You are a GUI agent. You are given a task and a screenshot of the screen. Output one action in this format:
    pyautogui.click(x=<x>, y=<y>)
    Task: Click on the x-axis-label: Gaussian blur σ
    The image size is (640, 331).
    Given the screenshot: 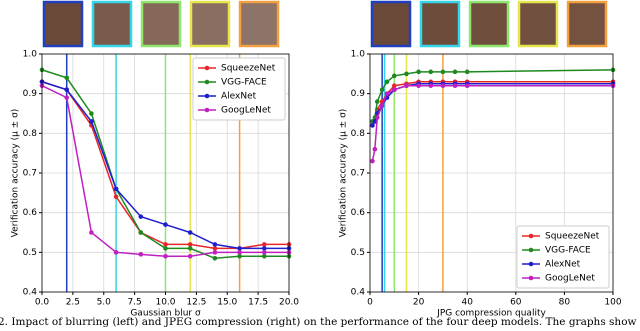 What is the action you would take?
    pyautogui.click(x=165, y=314)
    